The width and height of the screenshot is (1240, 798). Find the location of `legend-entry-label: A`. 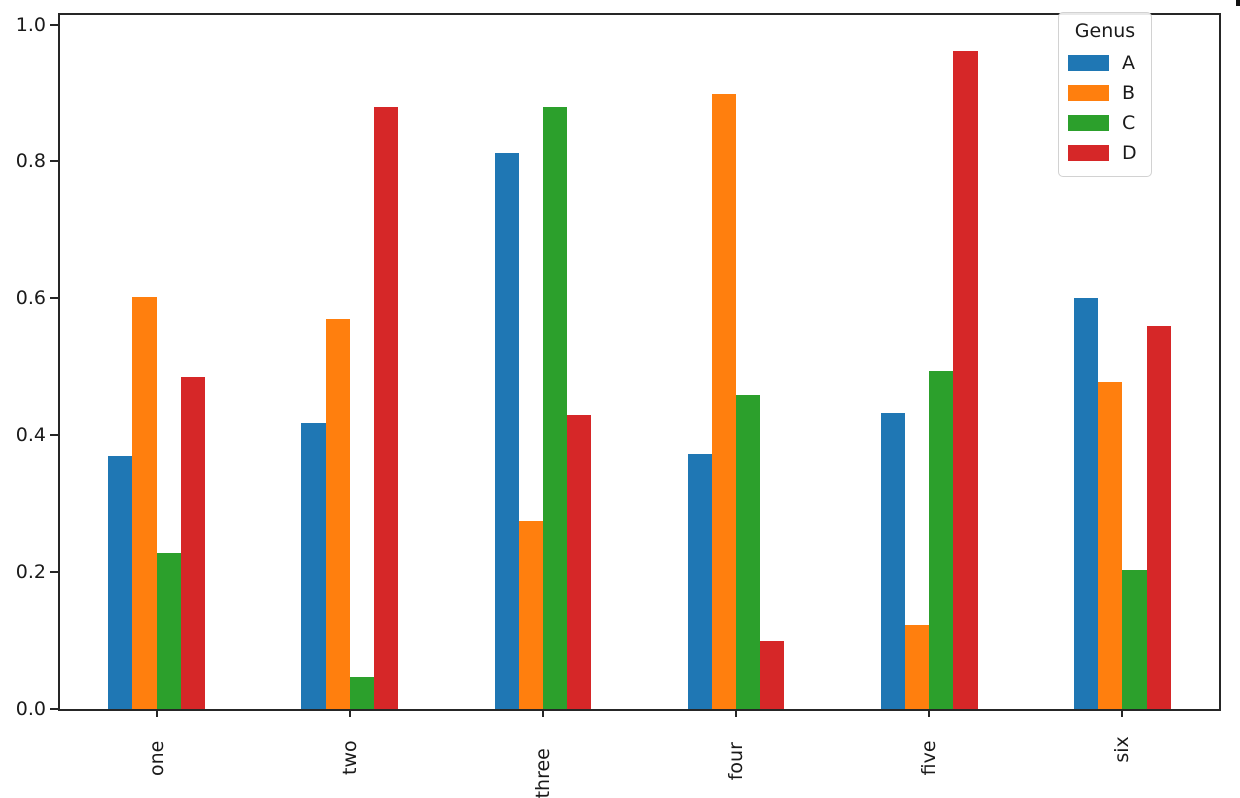

legend-entry-label: A is located at coordinates (1128, 63).